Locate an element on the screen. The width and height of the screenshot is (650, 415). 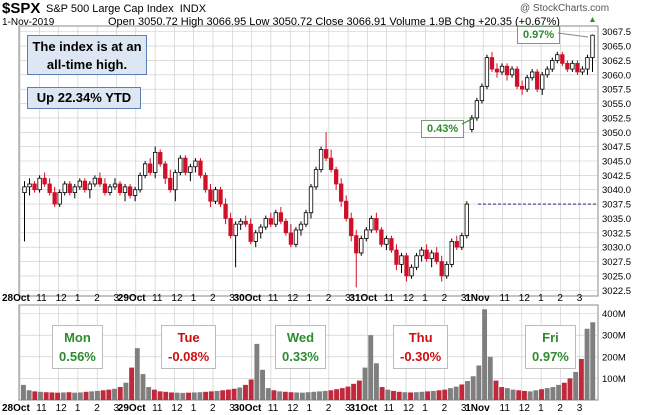
price-tick-label: 3022.5 is located at coordinates (616, 291).